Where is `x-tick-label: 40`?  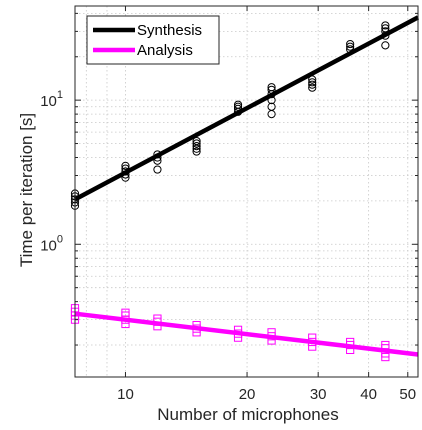
x-tick-label: 40 is located at coordinates (368, 394).